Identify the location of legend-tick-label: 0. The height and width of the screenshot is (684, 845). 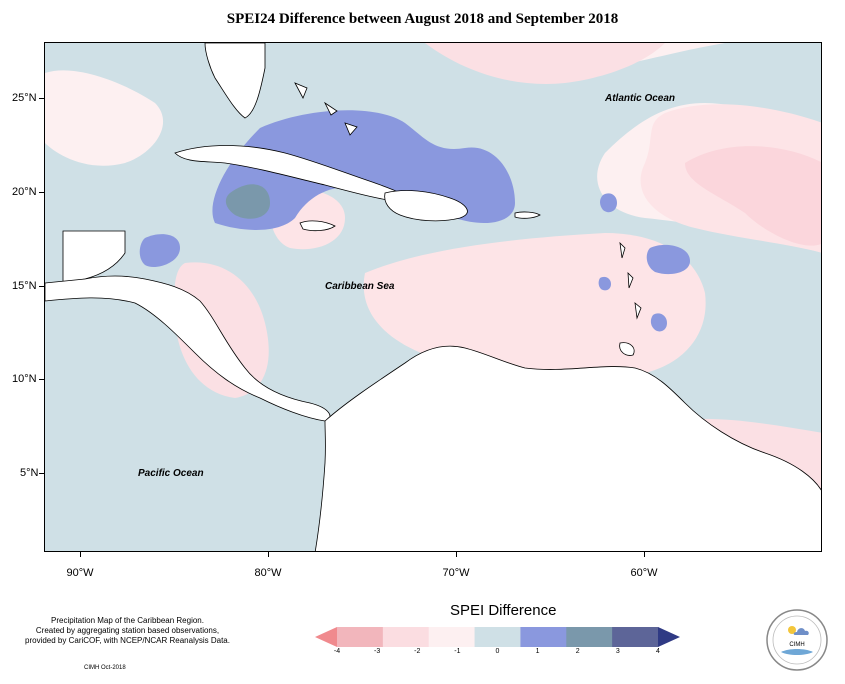
(497, 651).